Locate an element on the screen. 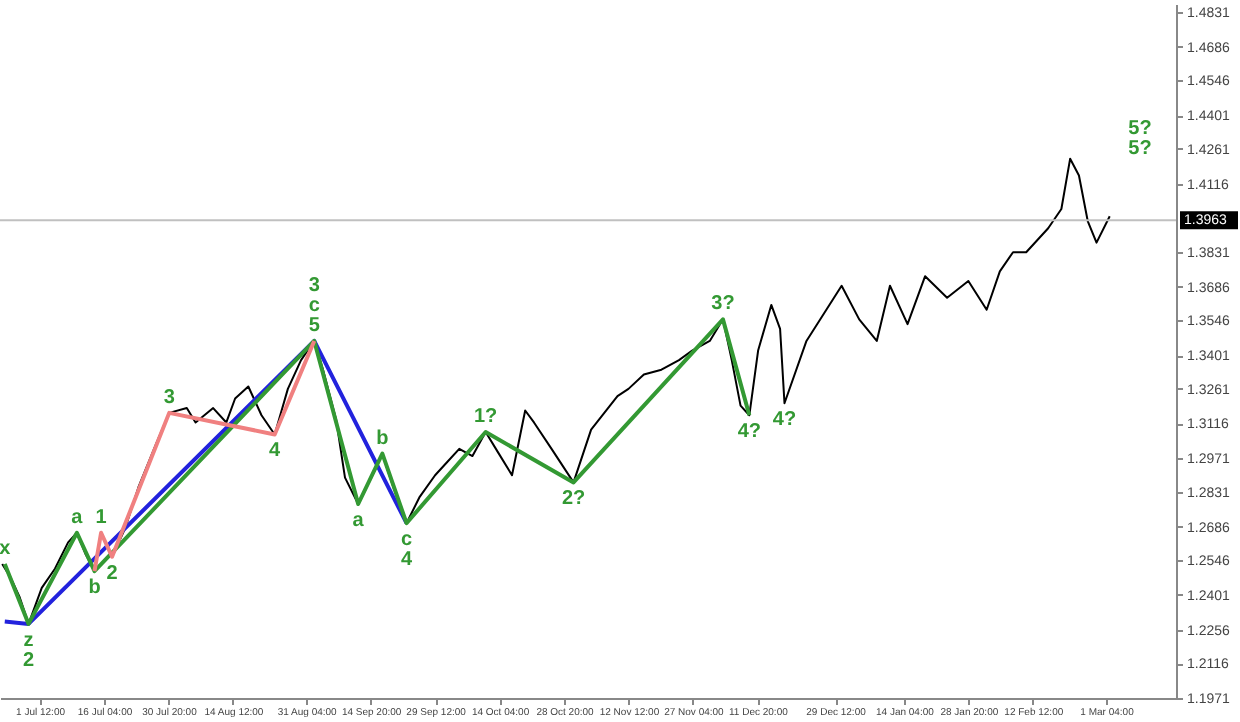 The height and width of the screenshot is (722, 1240). annotation: z is located at coordinates (28, 640).